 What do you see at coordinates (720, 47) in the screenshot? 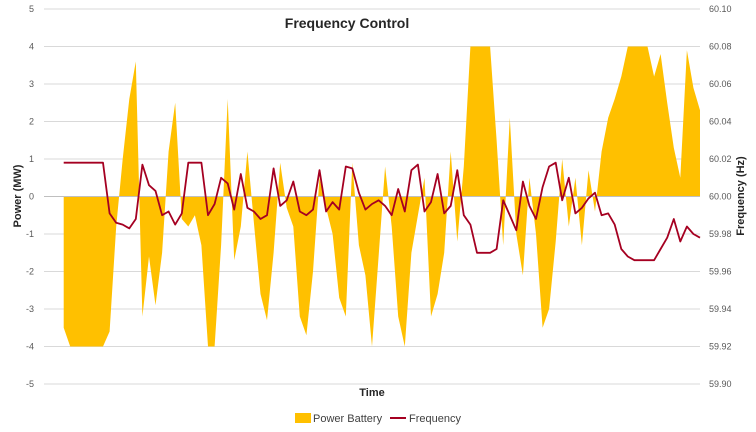
I see `right-tick-label: 60.08` at bounding box center [720, 47].